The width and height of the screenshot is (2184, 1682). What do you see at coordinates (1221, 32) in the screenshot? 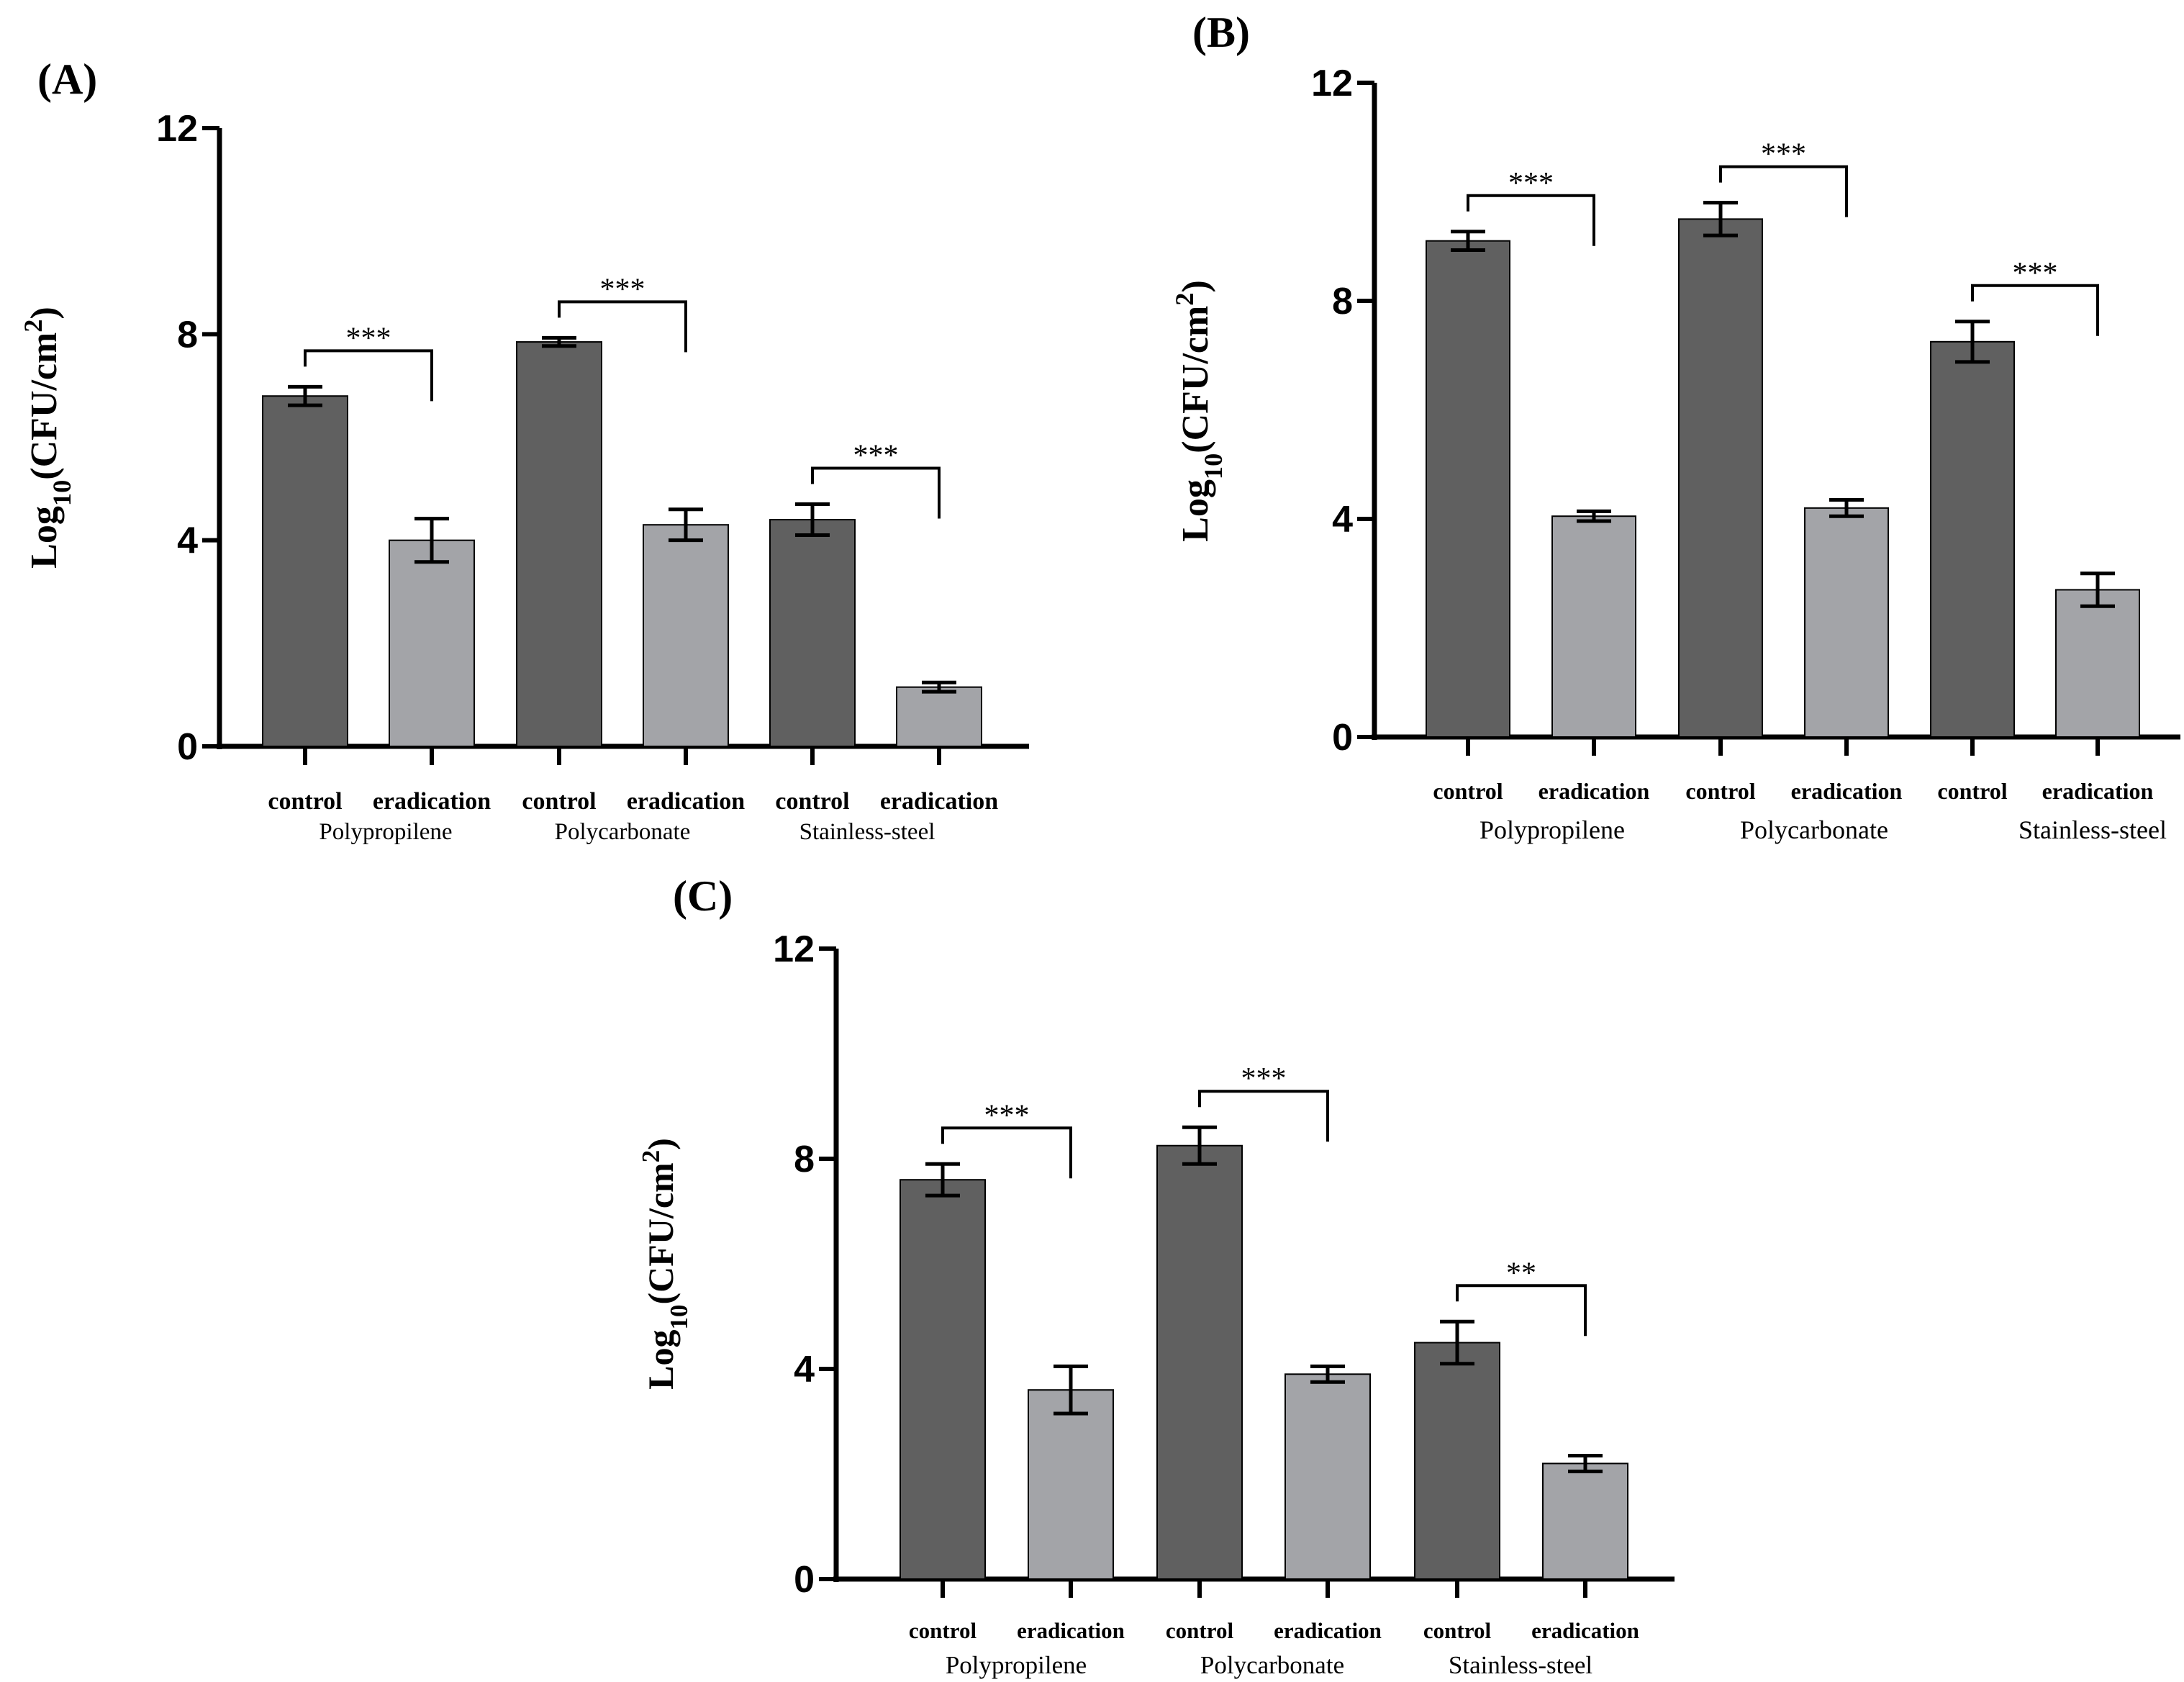
I see `panel-label: (B)` at bounding box center [1221, 32].